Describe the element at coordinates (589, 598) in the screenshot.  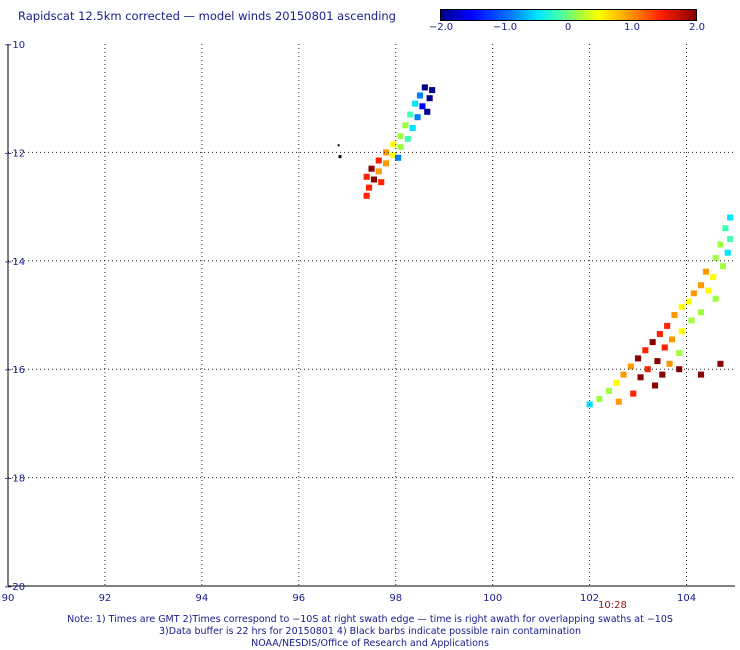
I see `lon-label-6: 102` at that location.